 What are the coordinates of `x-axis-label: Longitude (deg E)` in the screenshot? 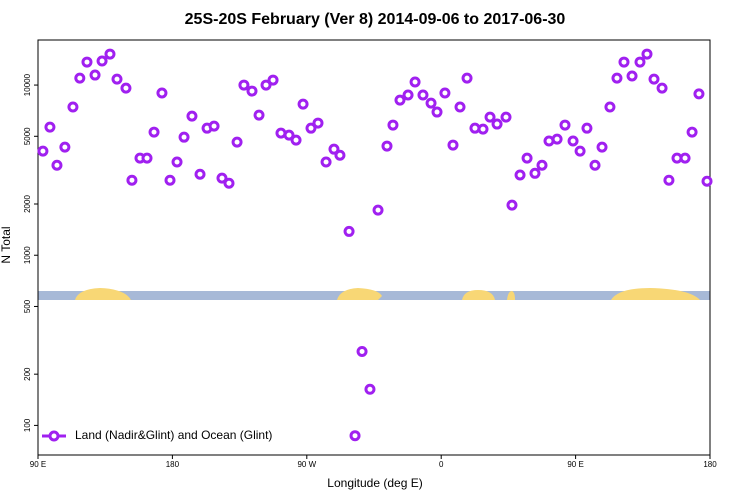 It's located at (374, 483).